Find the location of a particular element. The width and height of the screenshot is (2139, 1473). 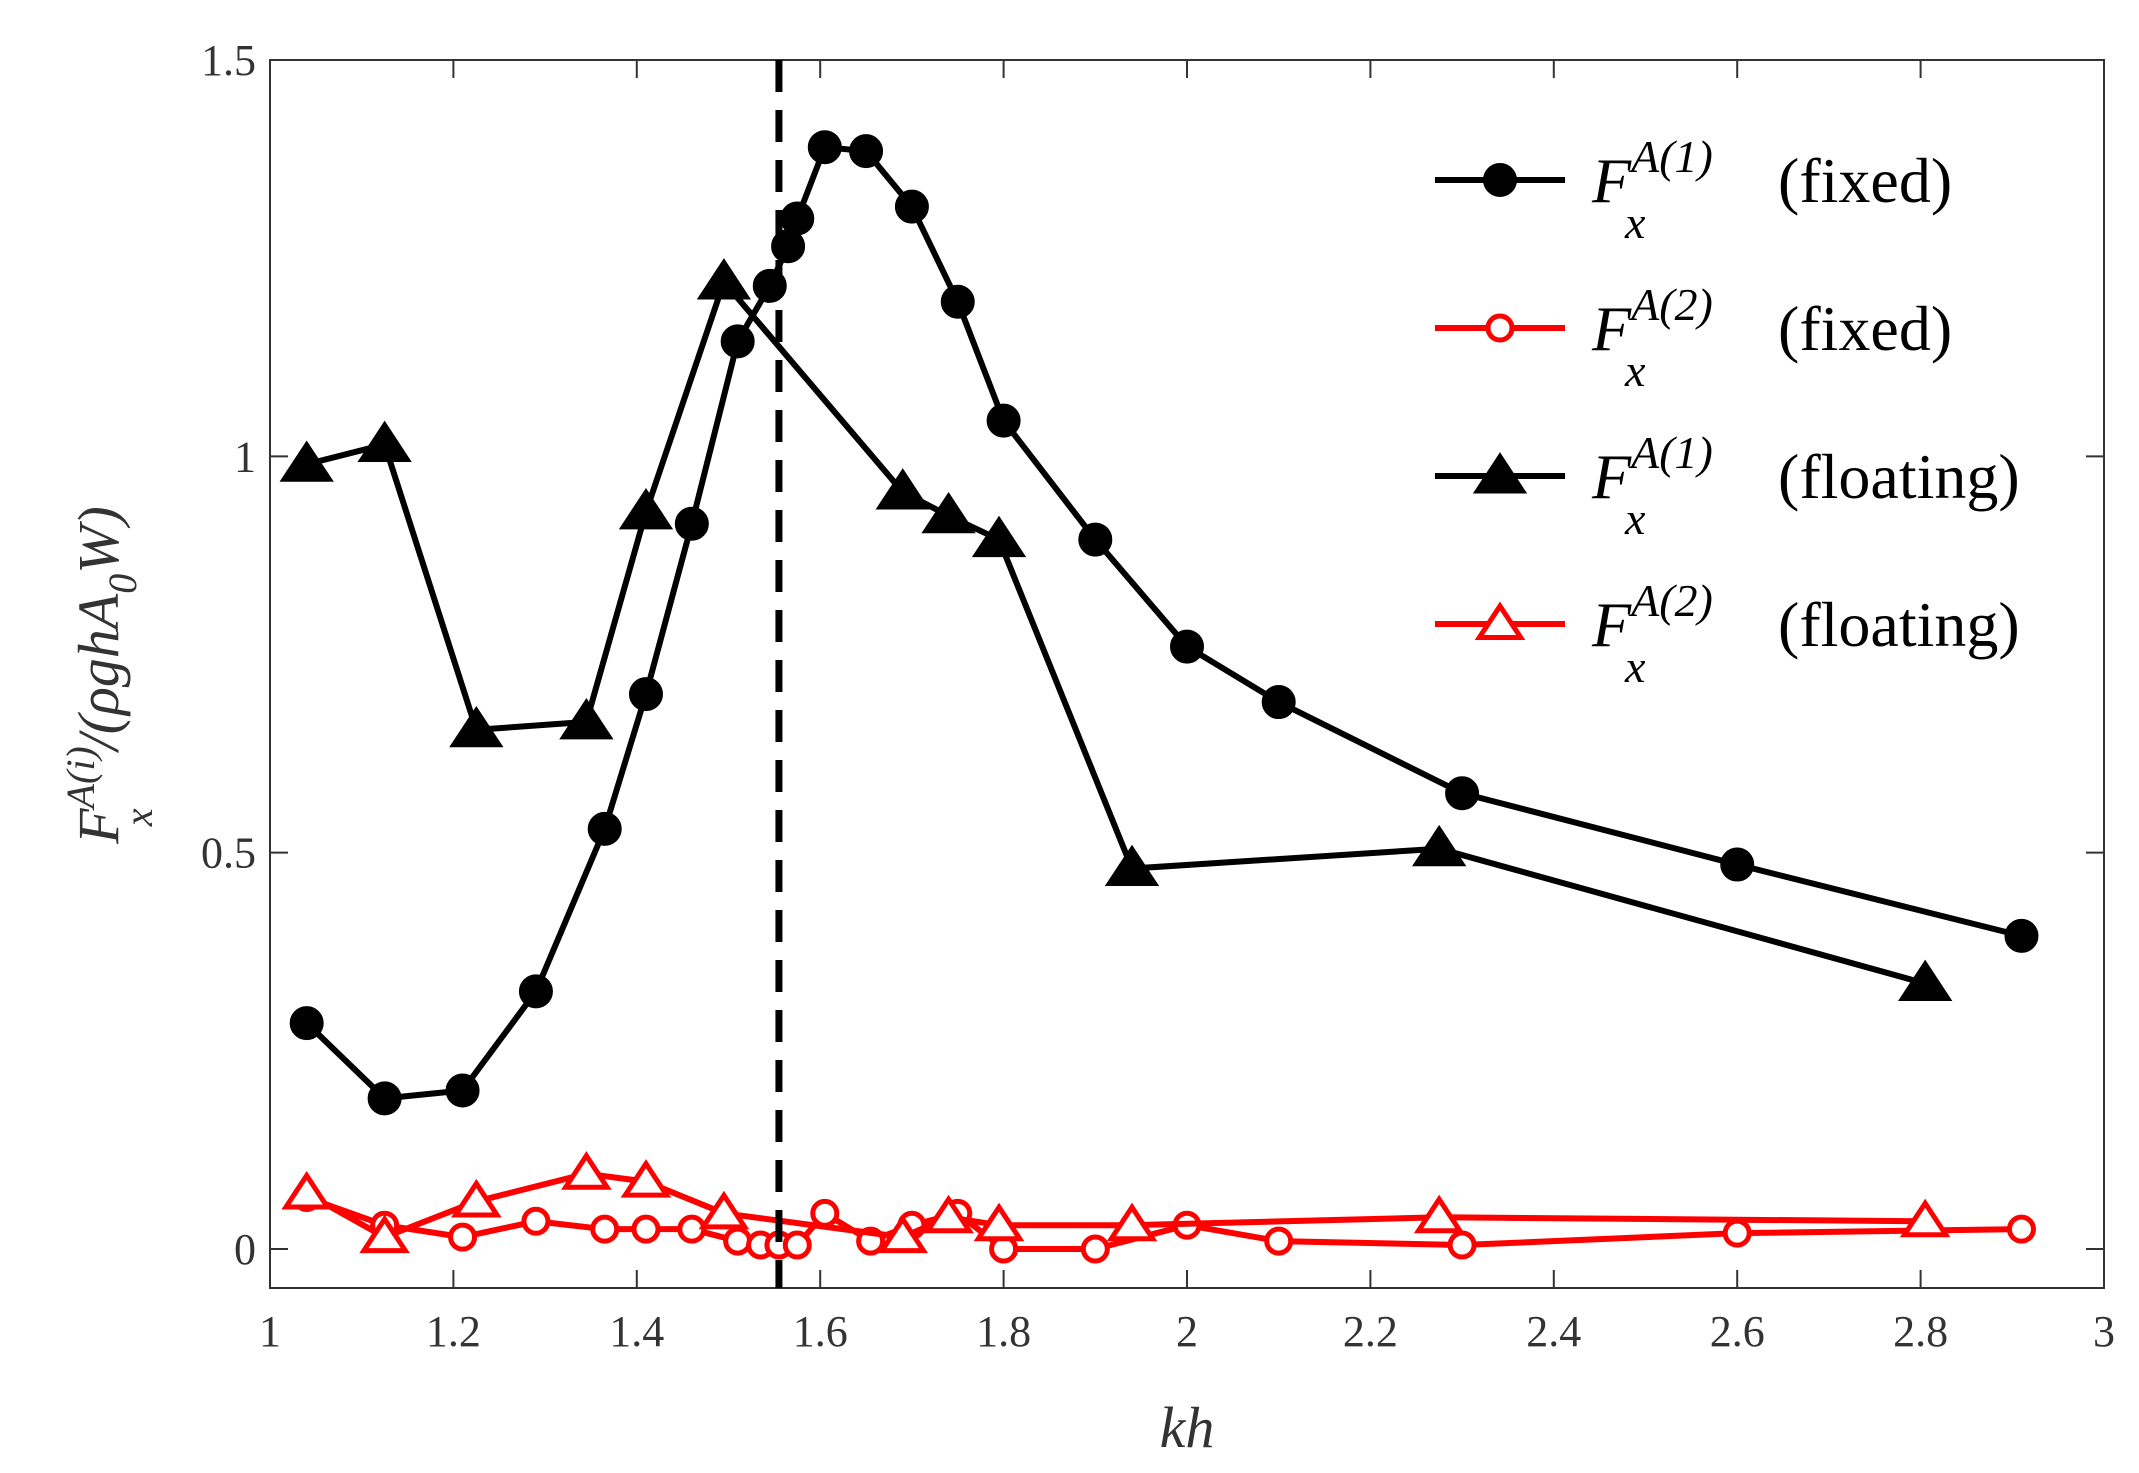

legend-entry: FA(1) x (floating) is located at coordinates (1727, 485).